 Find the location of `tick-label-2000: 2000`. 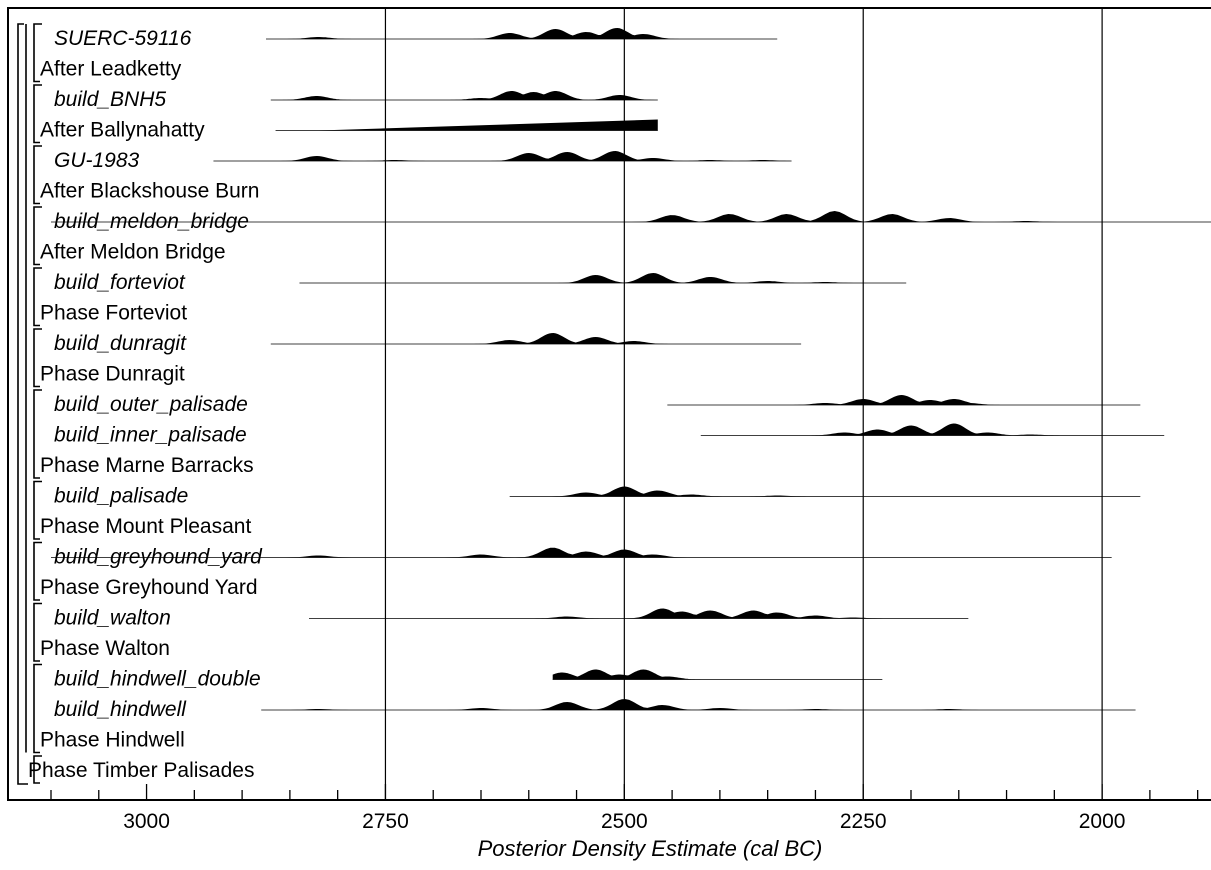

tick-label-2000: 2000 is located at coordinates (1102, 821).